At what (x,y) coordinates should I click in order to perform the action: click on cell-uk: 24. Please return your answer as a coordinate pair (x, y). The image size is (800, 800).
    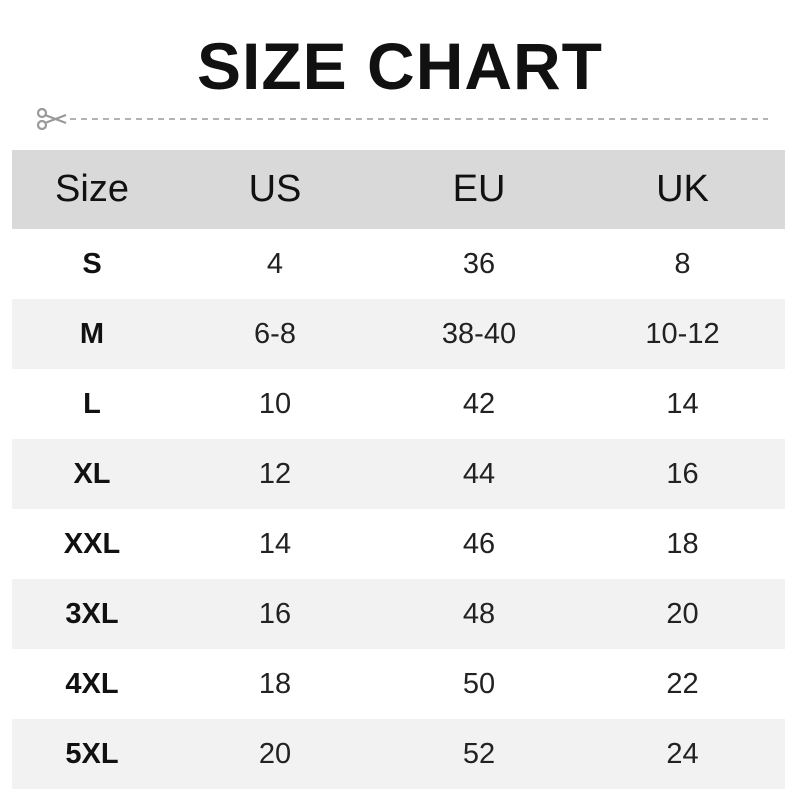
    Looking at the image, I should click on (682, 753).